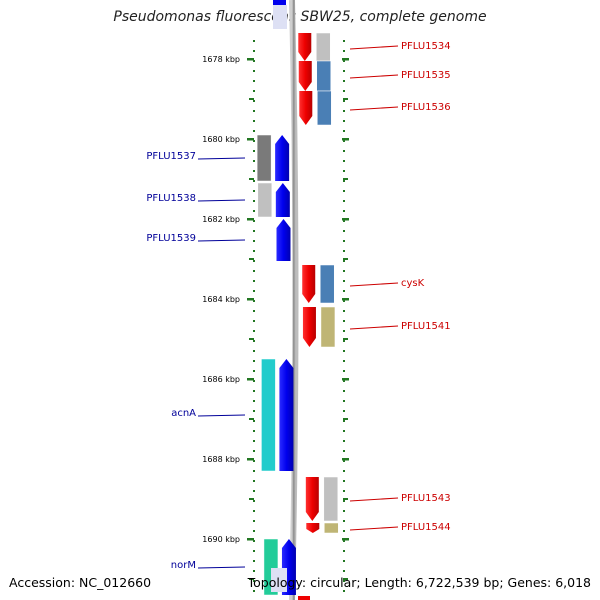 The height and width of the screenshot is (600, 600). Describe the element at coordinates (279, 2) in the screenshot. I see `partial-gene-stub` at that location.